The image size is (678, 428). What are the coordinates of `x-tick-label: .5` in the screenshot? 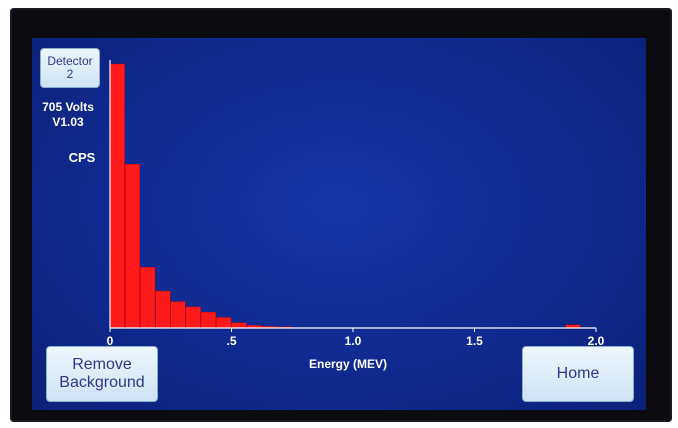 It's located at (231, 341).